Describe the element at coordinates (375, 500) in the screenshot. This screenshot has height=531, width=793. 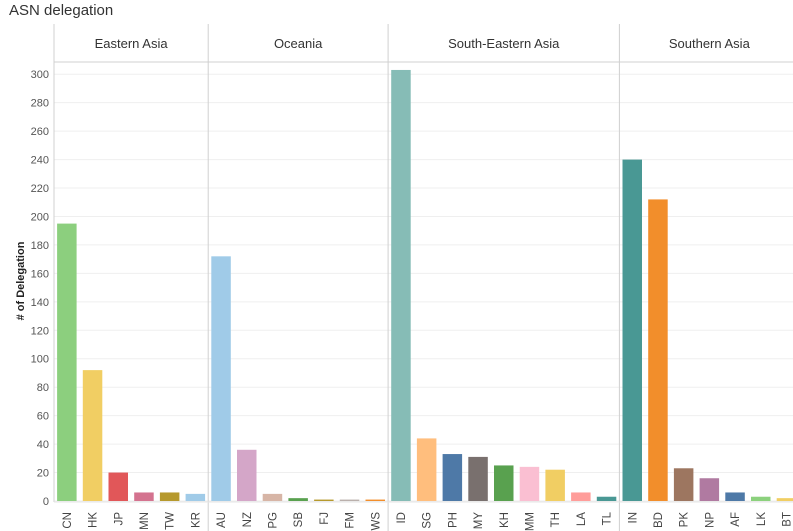
I see `bar-ws` at that location.